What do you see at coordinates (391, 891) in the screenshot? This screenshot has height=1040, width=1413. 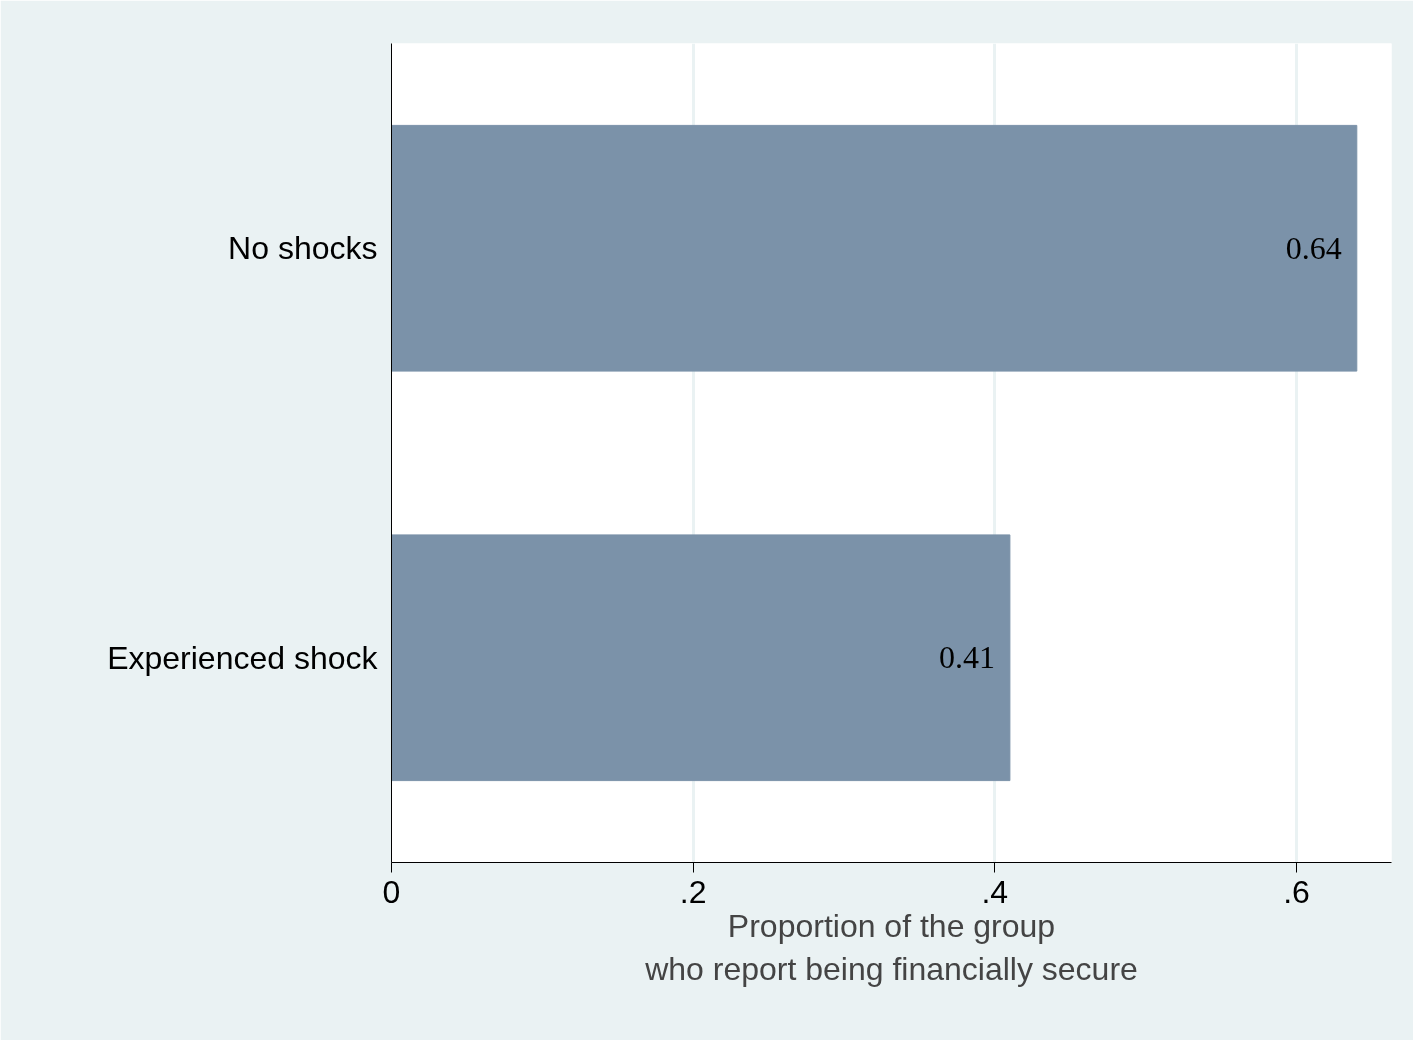 I see `x-tick-label: 0` at bounding box center [391, 891].